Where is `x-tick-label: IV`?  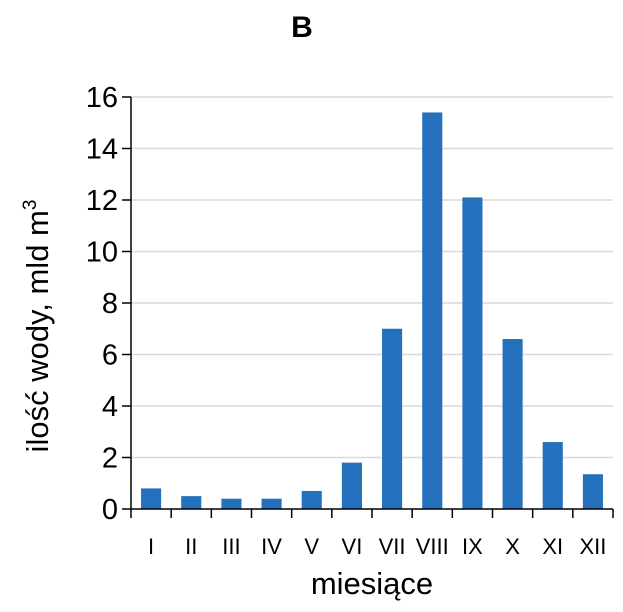
x-tick-label: IV is located at coordinates (271, 546).